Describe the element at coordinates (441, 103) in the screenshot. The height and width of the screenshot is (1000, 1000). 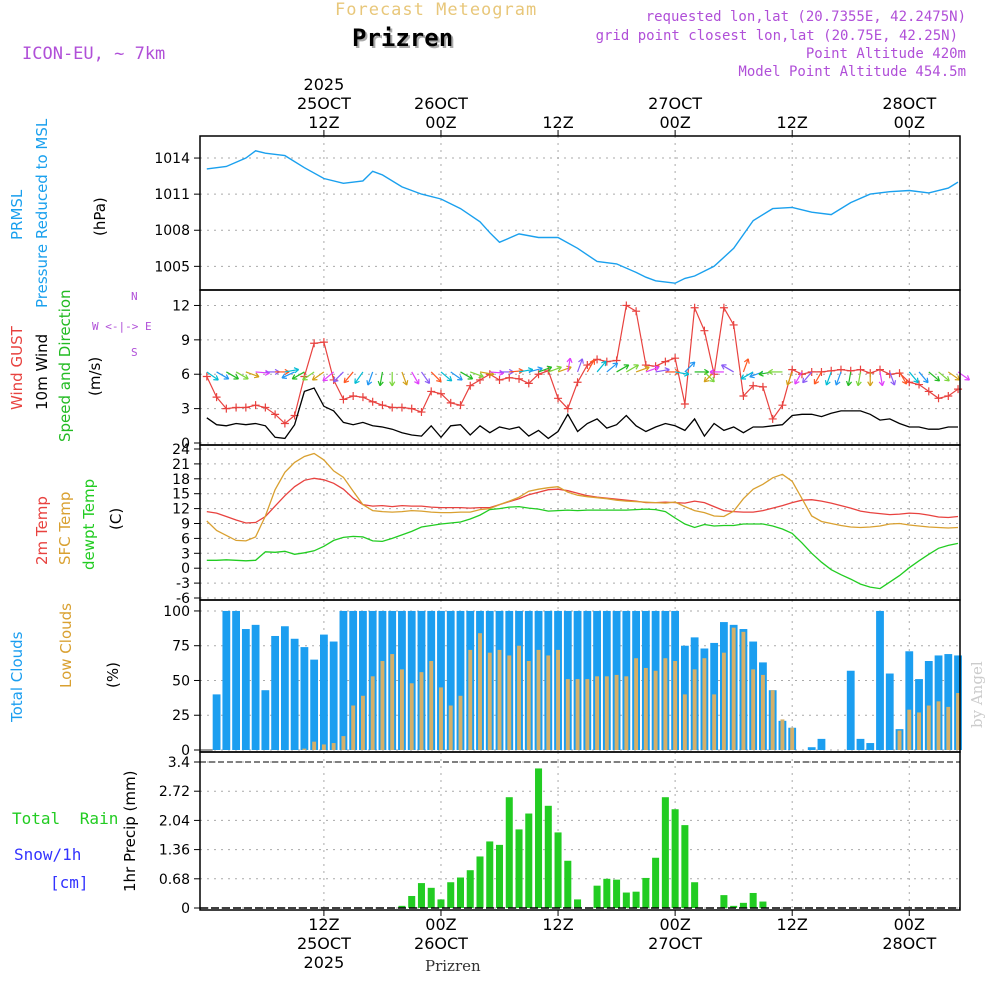
I see `top-time-label: 26OCT` at that location.